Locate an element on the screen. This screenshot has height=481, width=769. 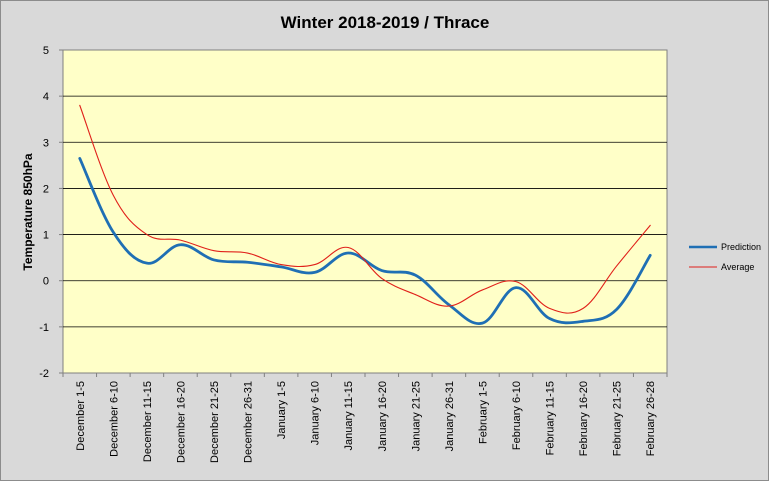
y-tick-label: -2 is located at coordinates (44, 374).